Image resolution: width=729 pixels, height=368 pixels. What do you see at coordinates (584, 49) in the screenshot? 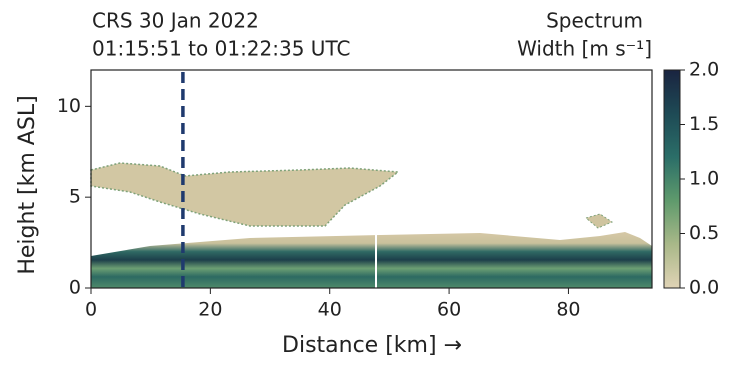
I see `title-right: Width [m s⁻¹]` at bounding box center [584, 49].